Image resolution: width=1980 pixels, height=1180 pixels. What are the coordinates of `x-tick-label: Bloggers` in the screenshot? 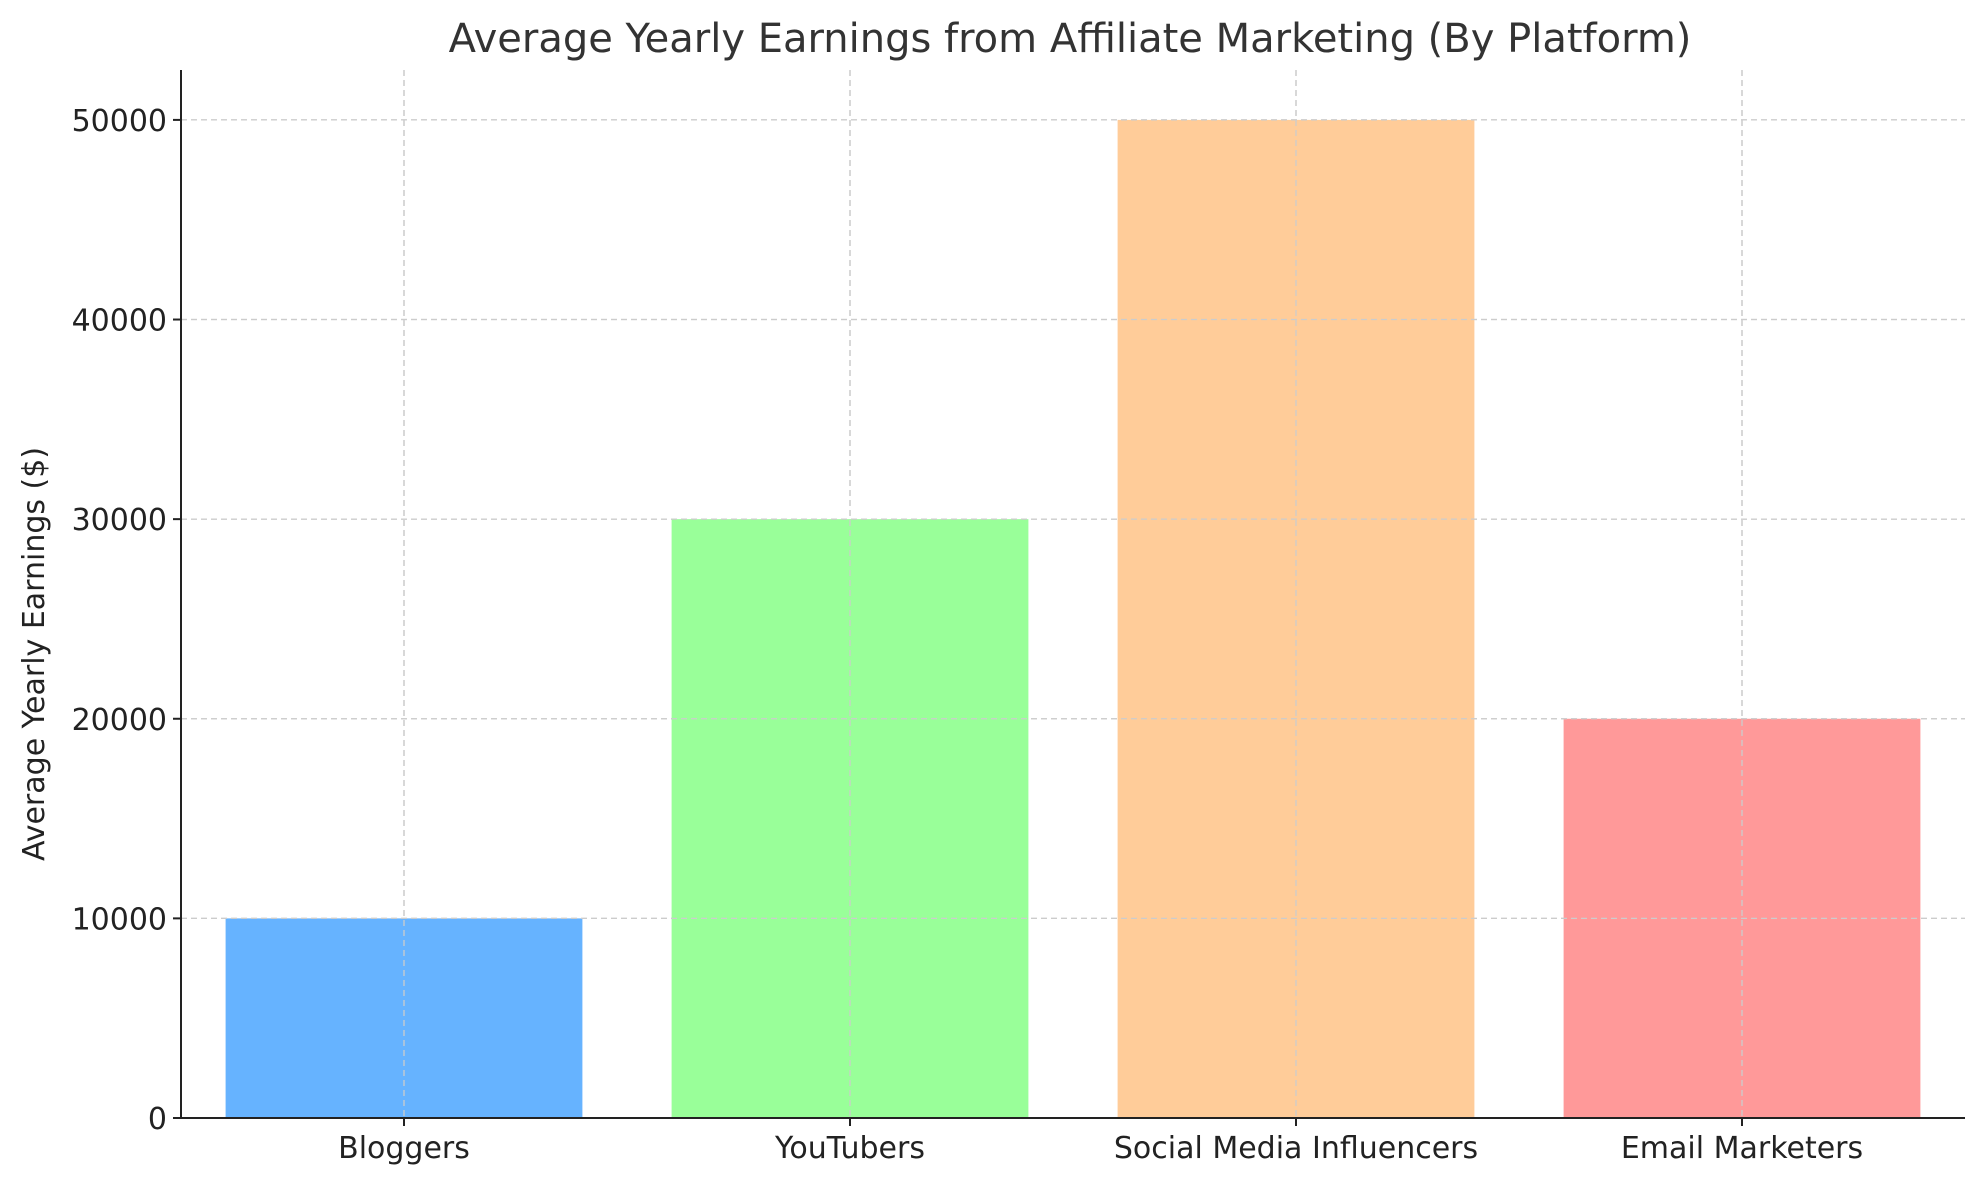 It's located at (404, 1148).